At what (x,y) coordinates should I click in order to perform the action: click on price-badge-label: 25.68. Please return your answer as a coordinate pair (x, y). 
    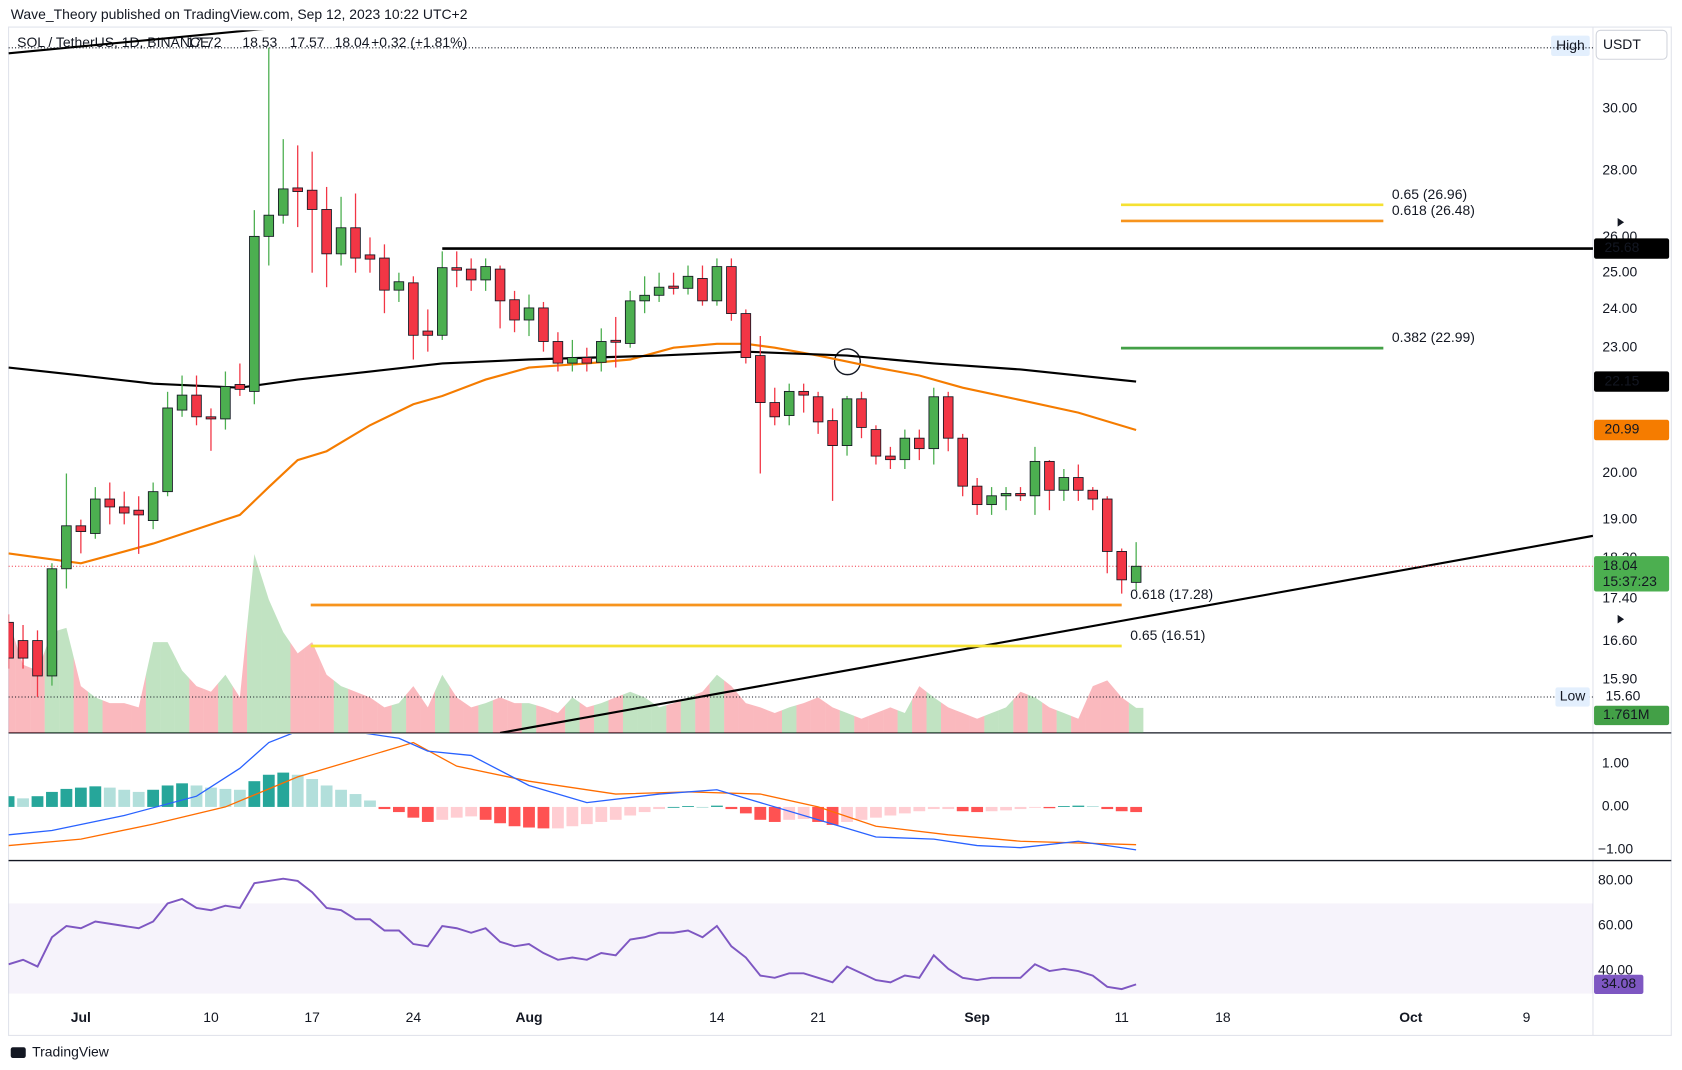
    Looking at the image, I should click on (1621, 247).